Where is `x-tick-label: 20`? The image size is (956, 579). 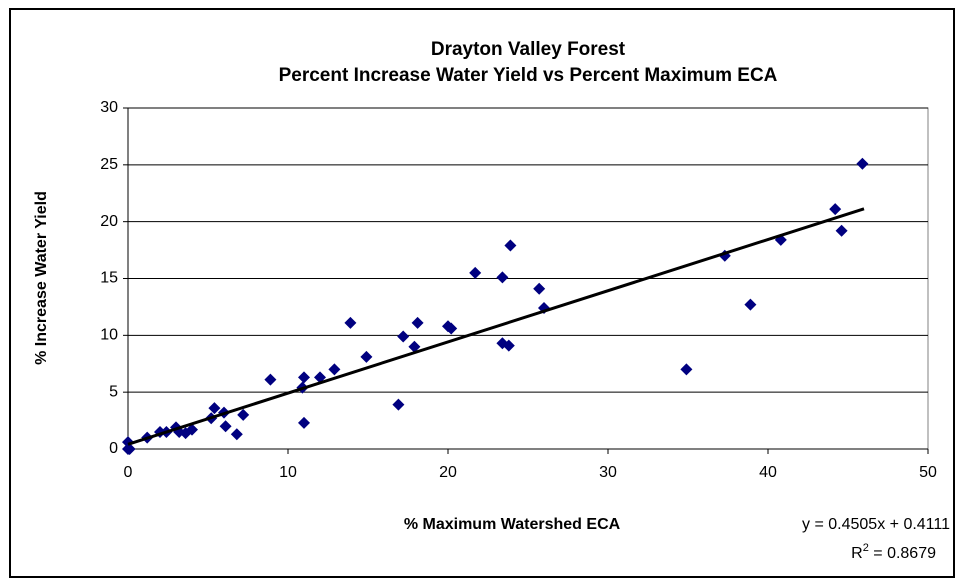
x-tick-label: 20 is located at coordinates (448, 472).